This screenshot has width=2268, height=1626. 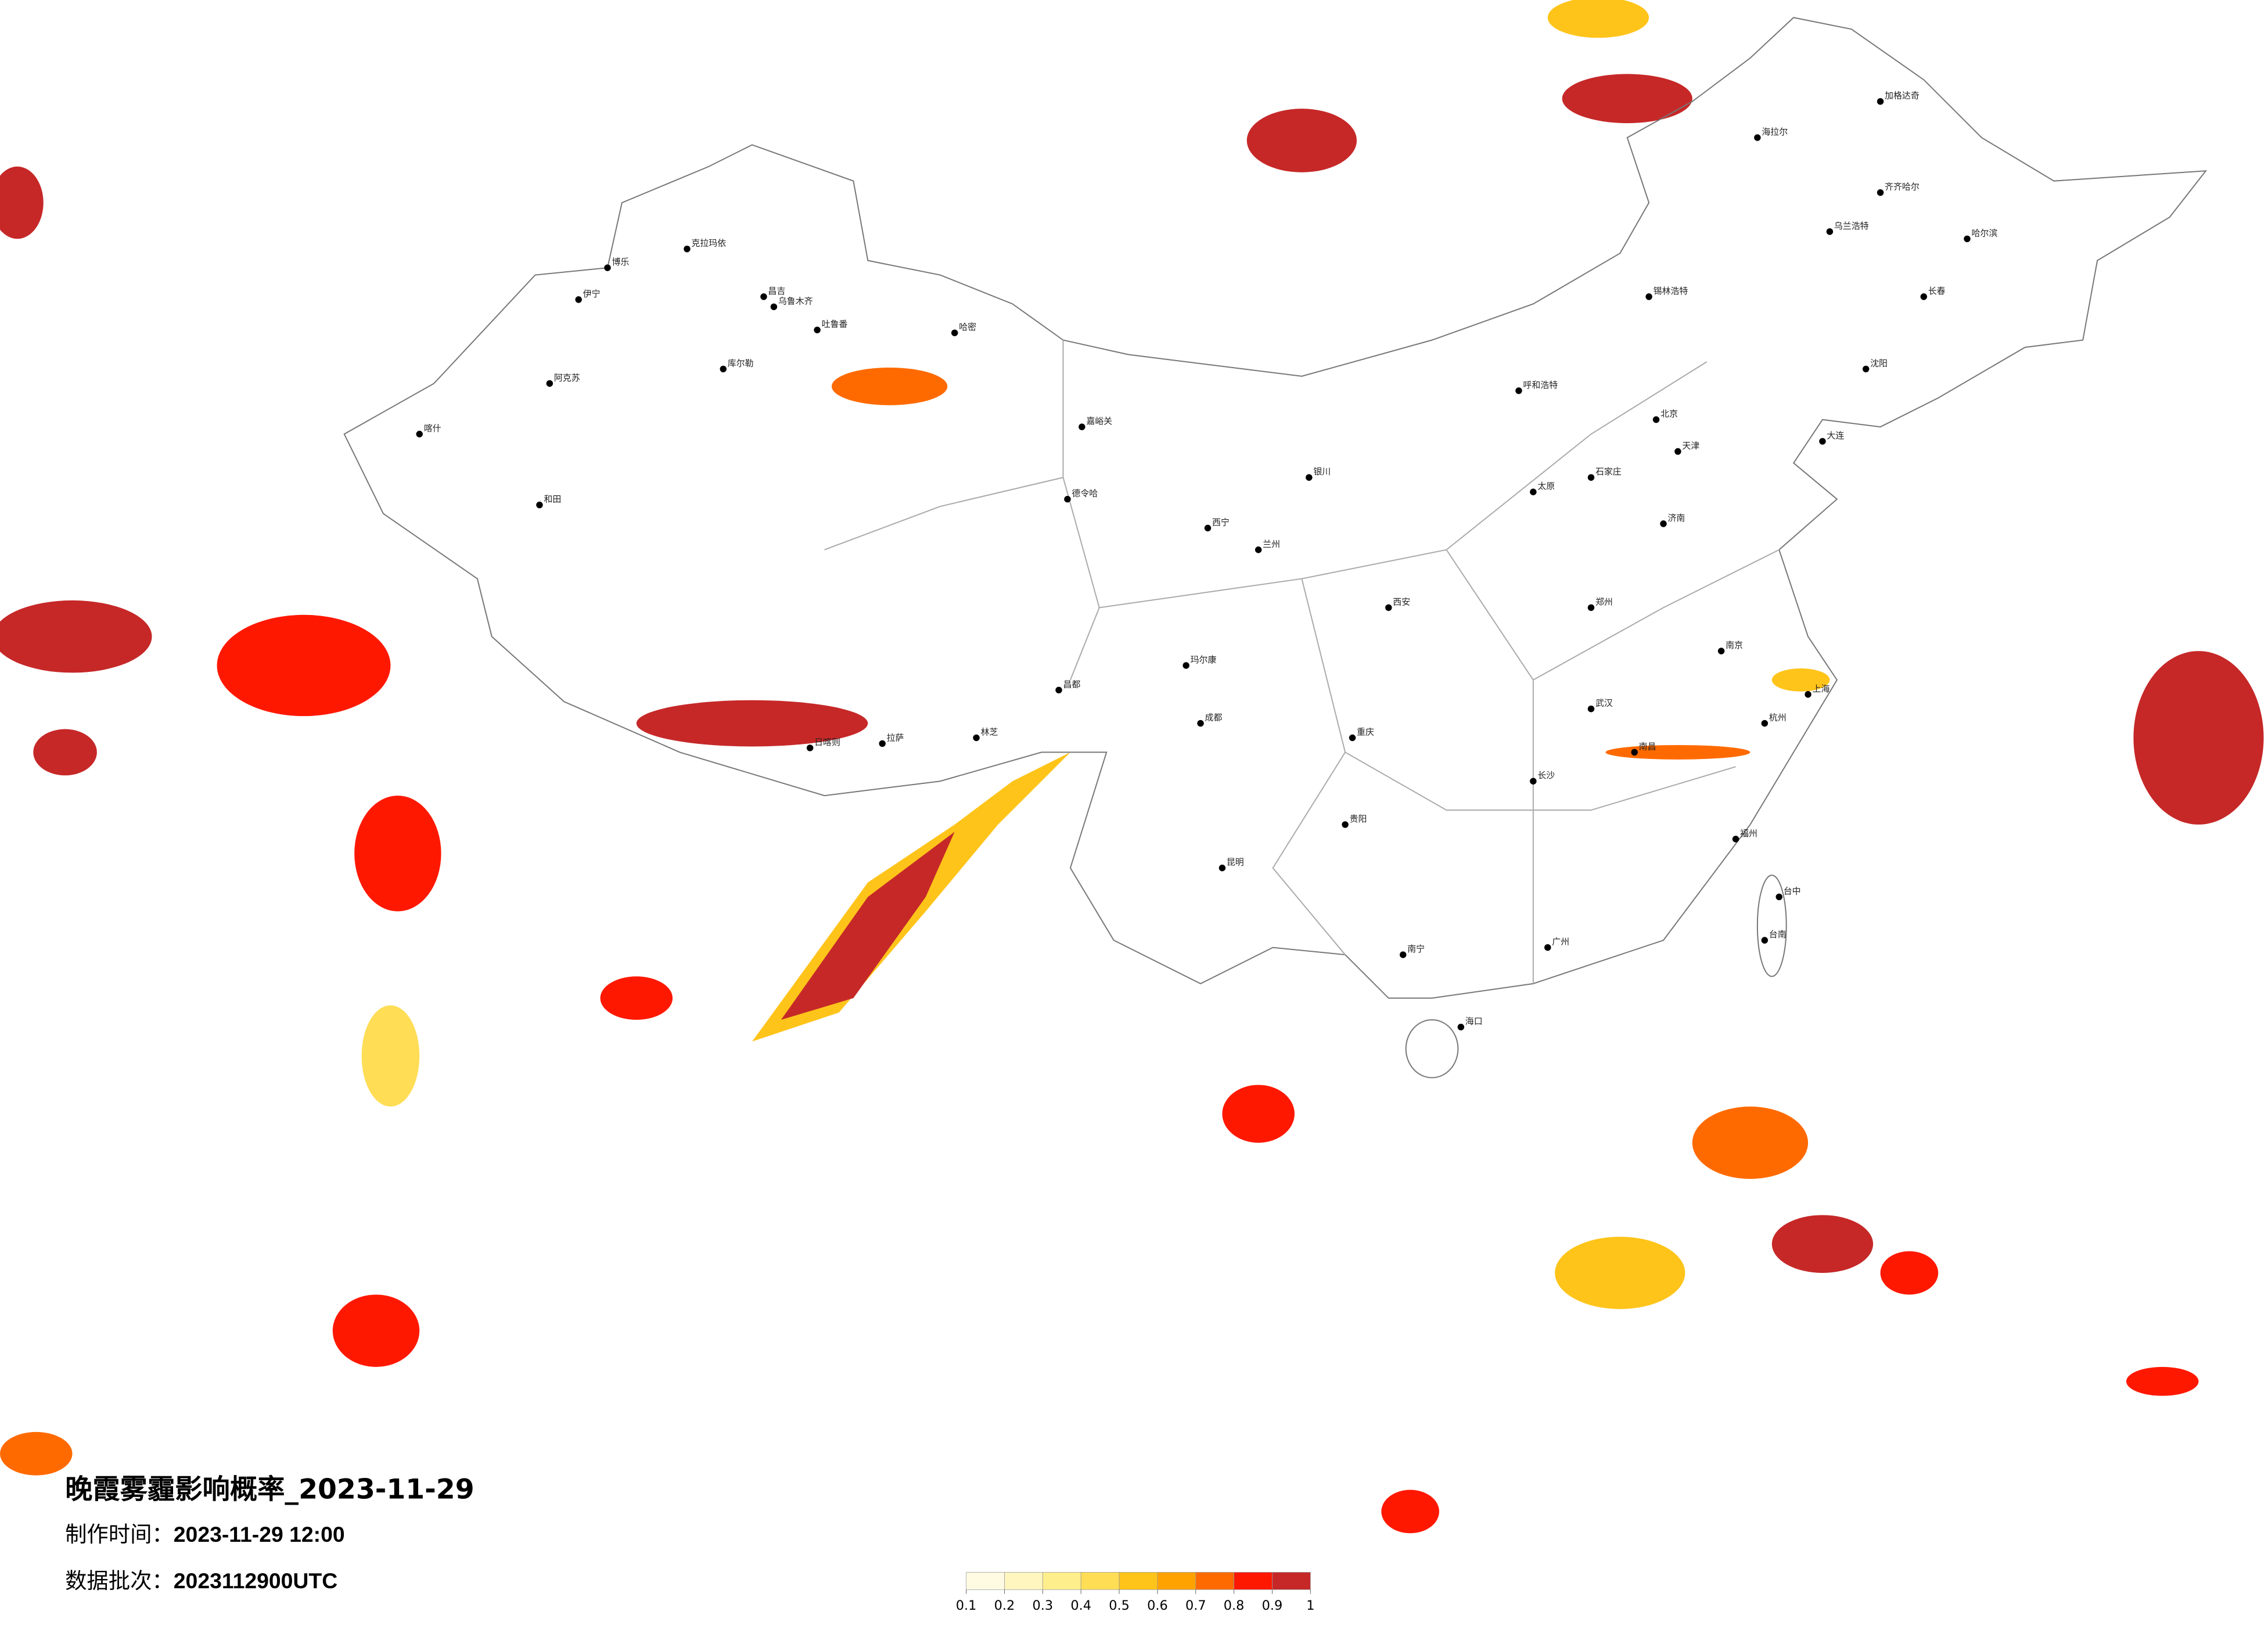 I want to click on city-label: 库尔勒, so click(x=741, y=363).